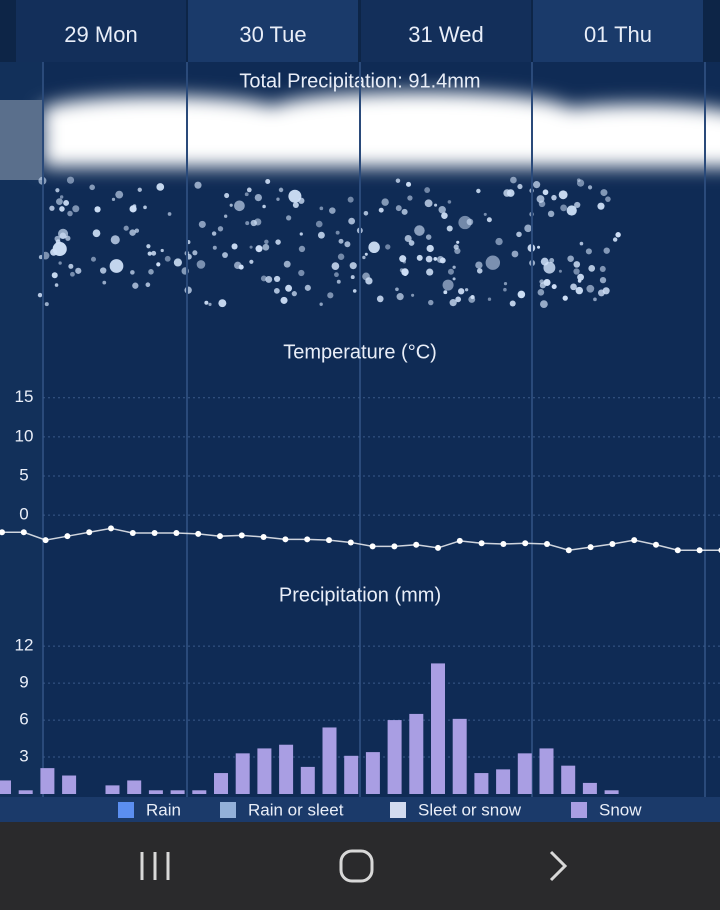  I want to click on legend-label: Snow, so click(620, 809).